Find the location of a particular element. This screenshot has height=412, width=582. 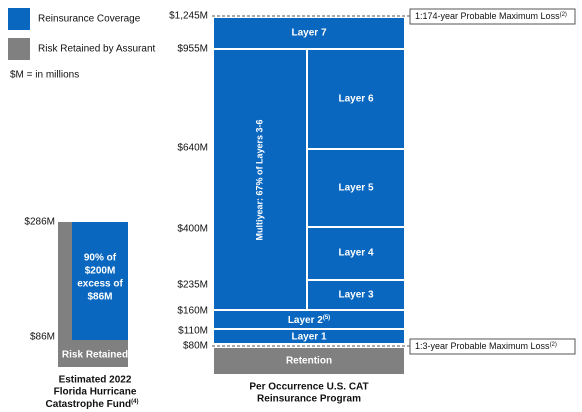

note: $M = in millions is located at coordinates (44, 75).